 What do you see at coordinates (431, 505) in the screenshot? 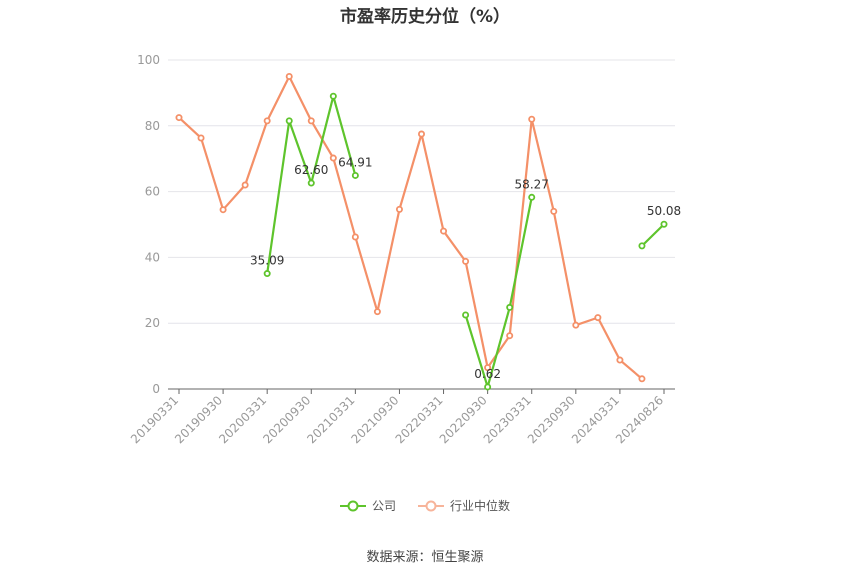
I see `legend-industry-marker-icon` at bounding box center [431, 505].